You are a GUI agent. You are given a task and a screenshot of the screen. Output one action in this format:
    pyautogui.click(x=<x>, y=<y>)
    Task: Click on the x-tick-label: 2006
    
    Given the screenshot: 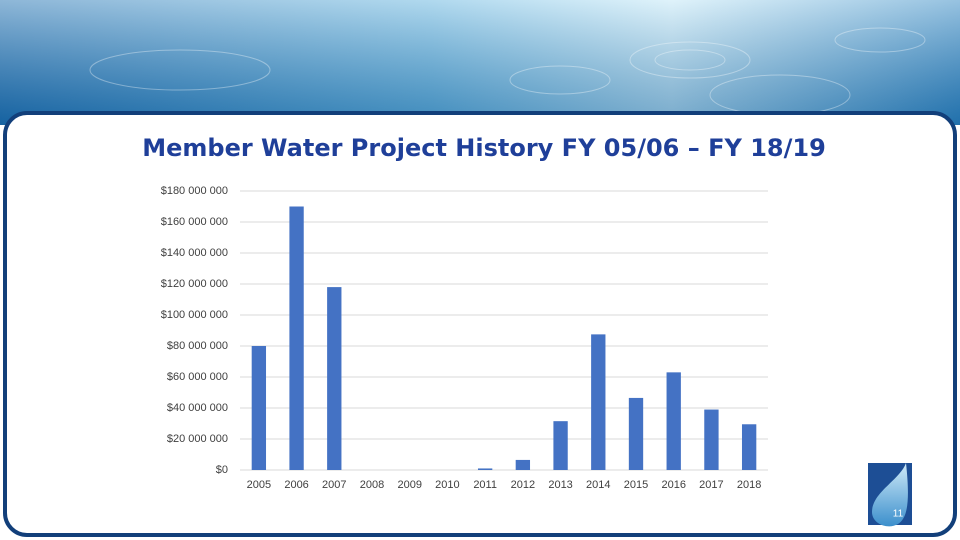 What is the action you would take?
    pyautogui.click(x=296, y=485)
    